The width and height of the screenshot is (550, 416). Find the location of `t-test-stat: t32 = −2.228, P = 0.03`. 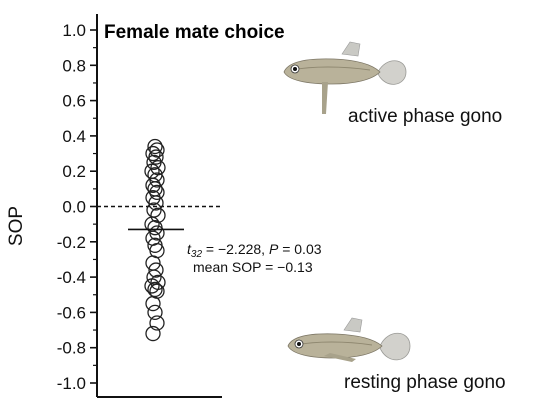

t-test-stat: t32 = −2.228, P = 0.03 is located at coordinates (254, 250).